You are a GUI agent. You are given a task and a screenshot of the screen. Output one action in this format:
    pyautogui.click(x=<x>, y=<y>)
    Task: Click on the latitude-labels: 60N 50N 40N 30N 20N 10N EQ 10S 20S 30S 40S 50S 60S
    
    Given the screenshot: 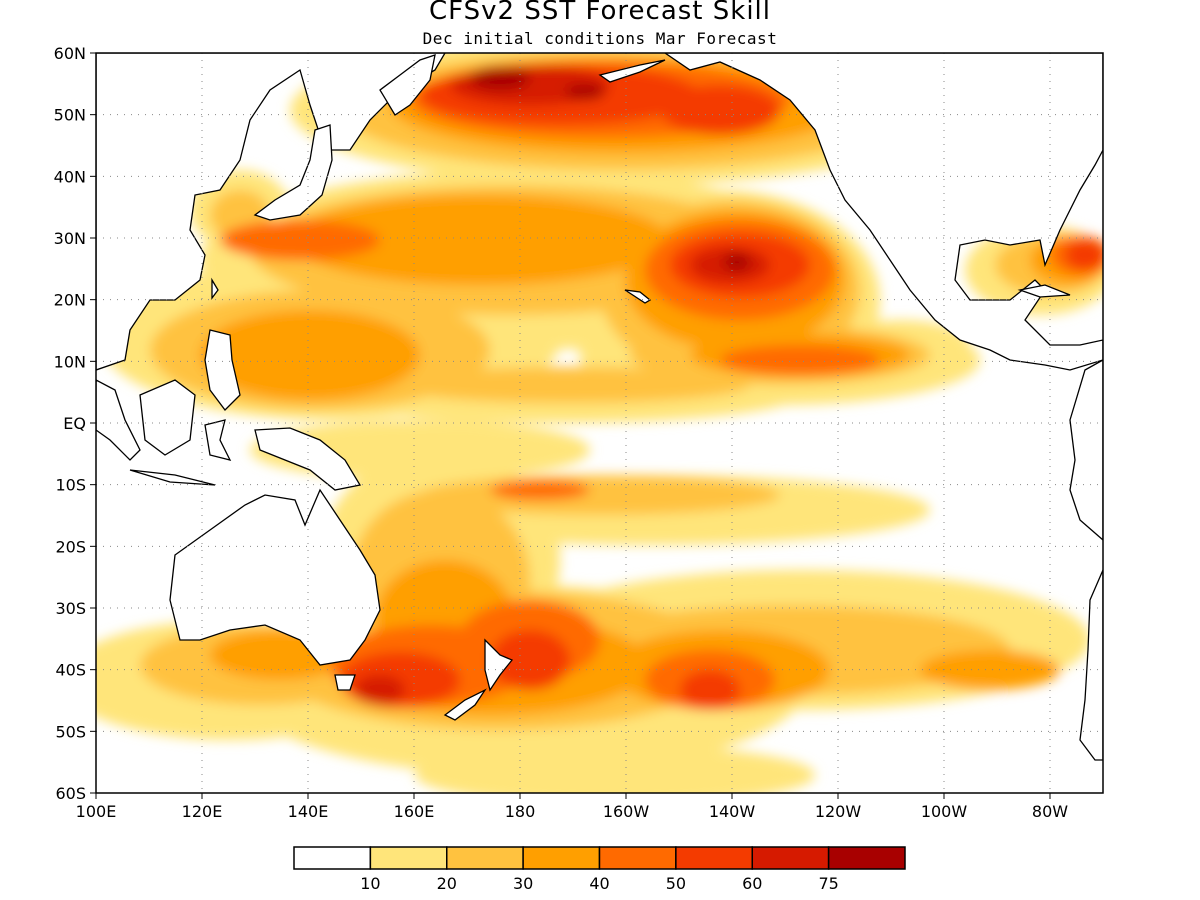 What is the action you would take?
    pyautogui.click(x=70, y=423)
    